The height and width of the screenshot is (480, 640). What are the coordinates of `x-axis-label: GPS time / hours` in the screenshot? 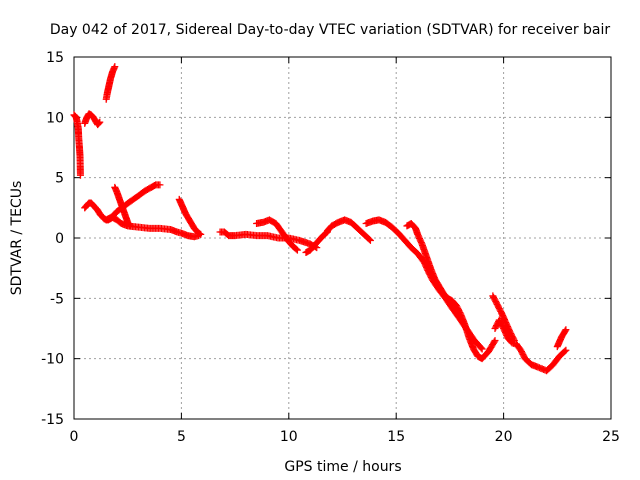 It's located at (342, 467).